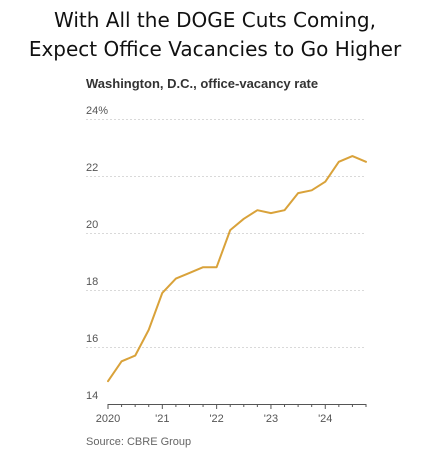 Image resolution: width=430 pixels, height=463 pixels. What do you see at coordinates (92, 225) in the screenshot?
I see `y-tick-label-20: 20` at bounding box center [92, 225].